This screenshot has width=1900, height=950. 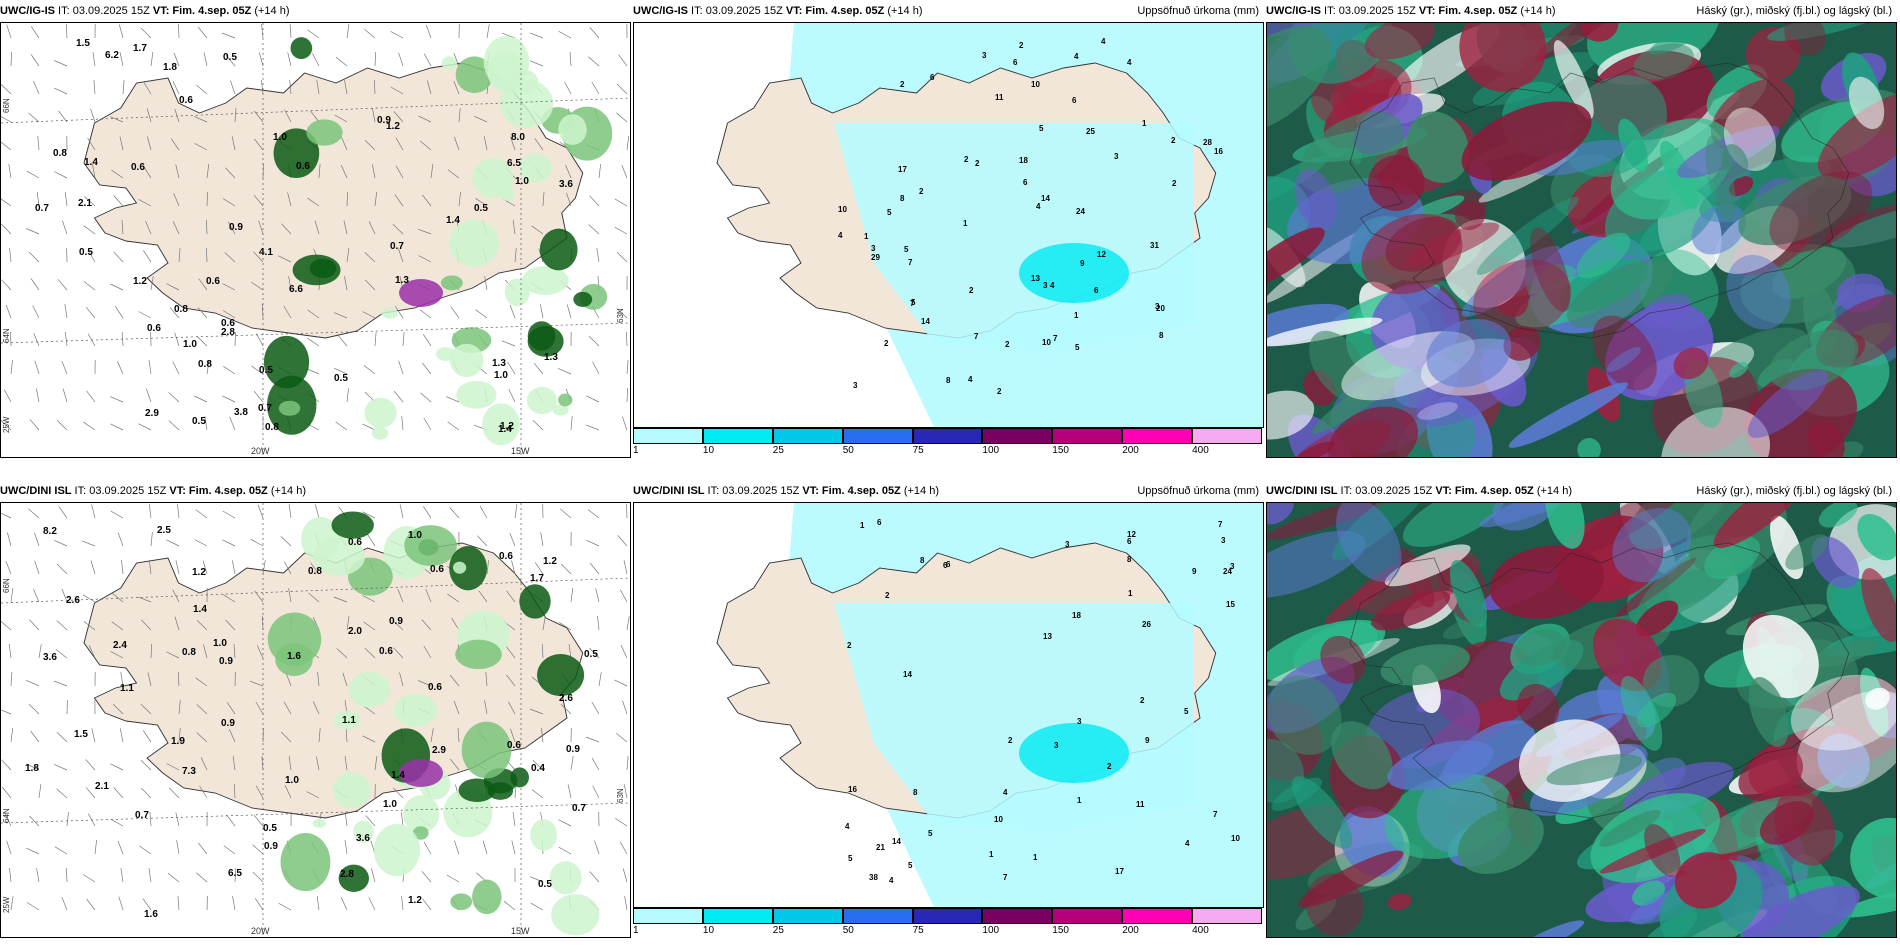 I want to click on value-label: 2.9, so click(x=152, y=413).